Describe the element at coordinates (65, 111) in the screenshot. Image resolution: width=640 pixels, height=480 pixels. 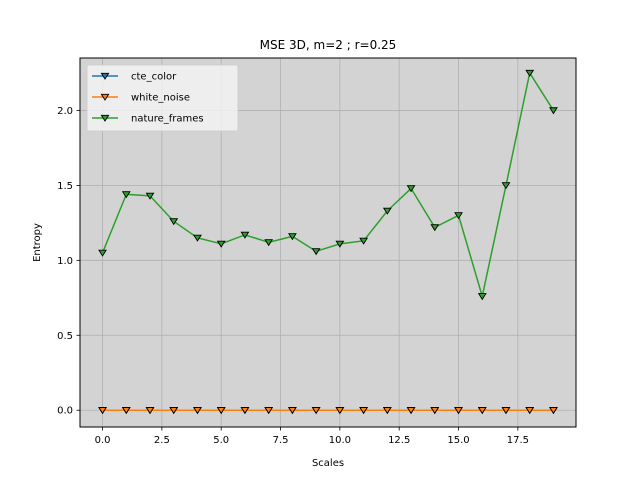
I see `y-tick-label: 2.0` at that location.